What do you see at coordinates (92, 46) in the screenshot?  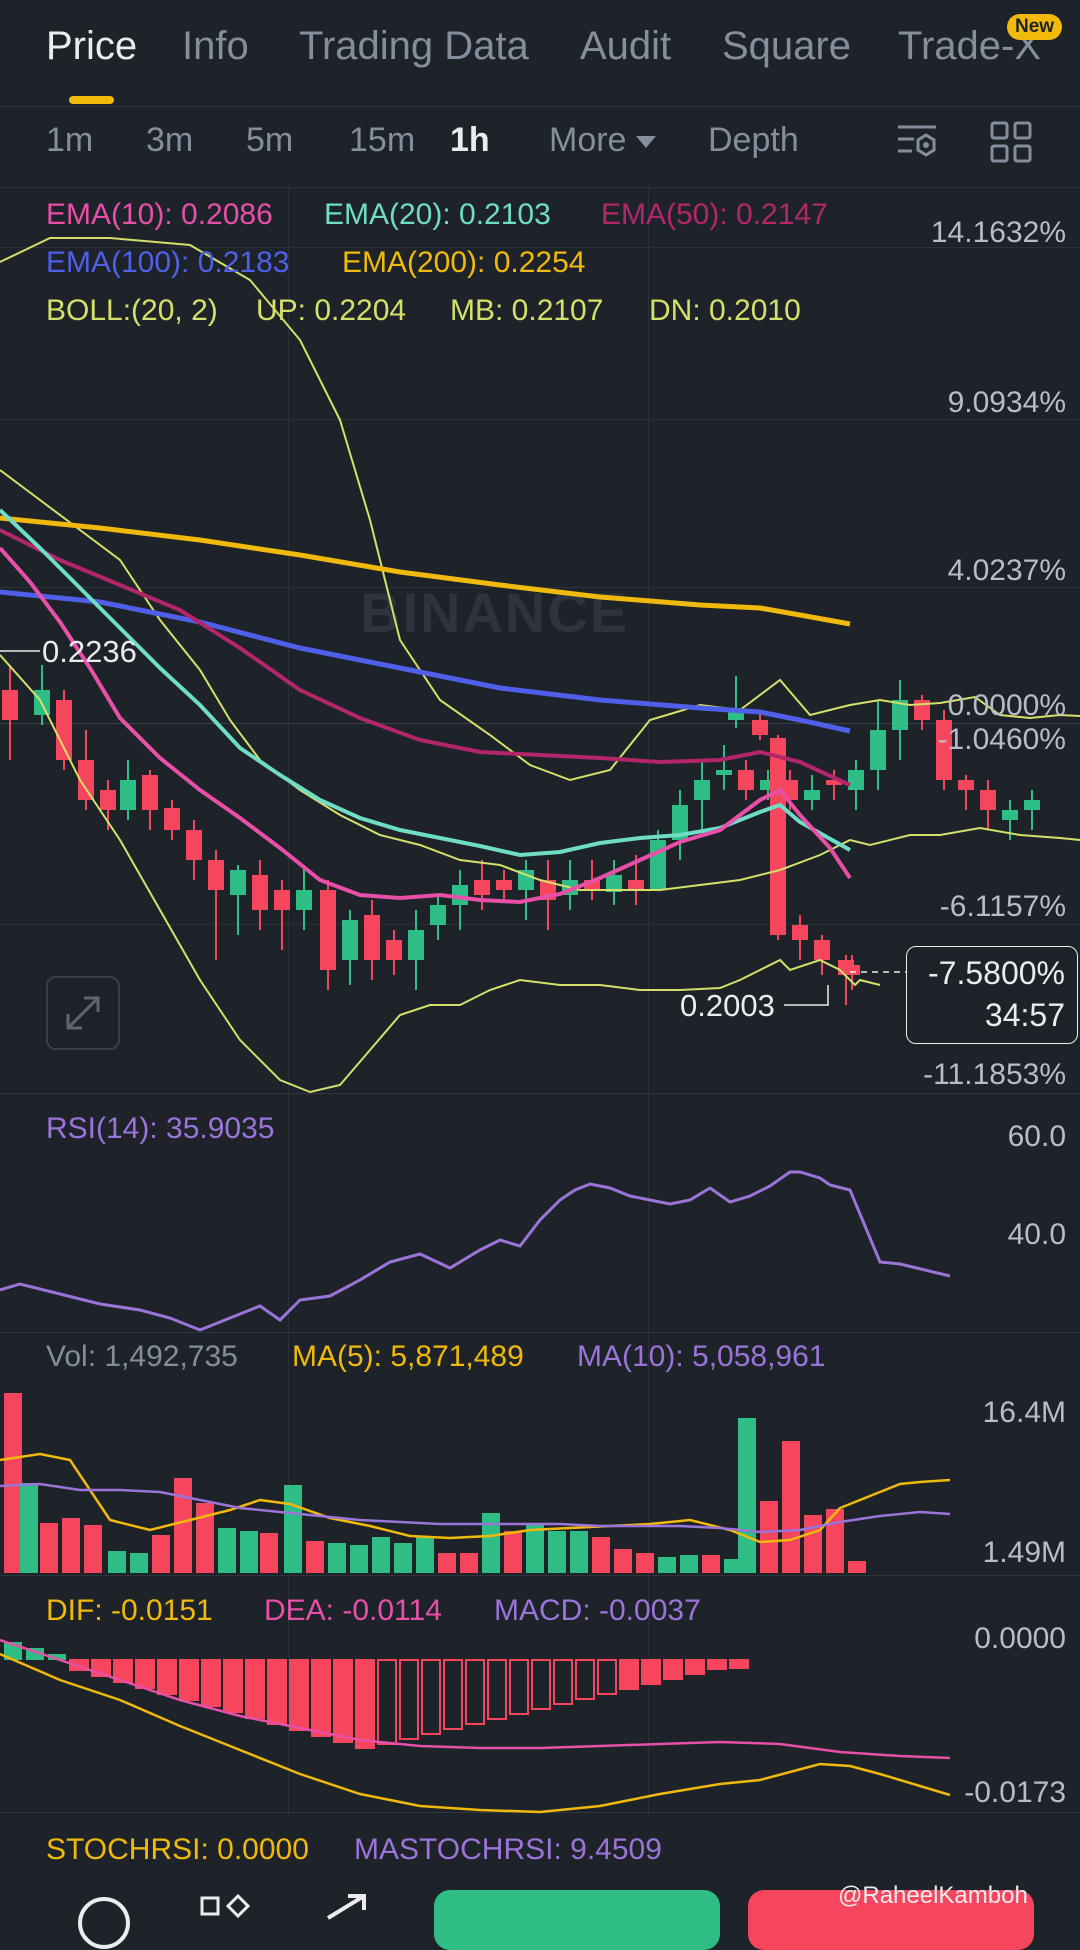 I see `tab-price: Price` at bounding box center [92, 46].